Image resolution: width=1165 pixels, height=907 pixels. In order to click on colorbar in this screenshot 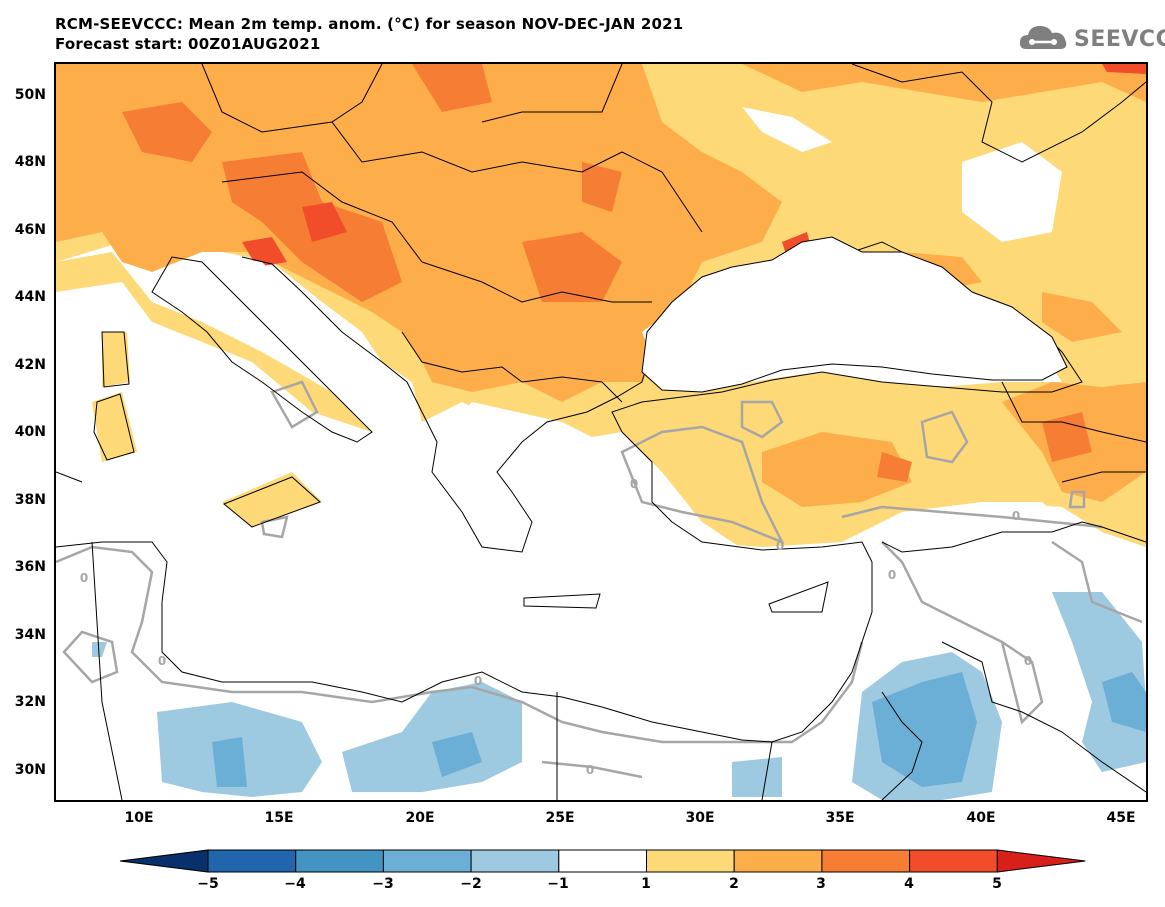, I will do `click(603, 863)`.